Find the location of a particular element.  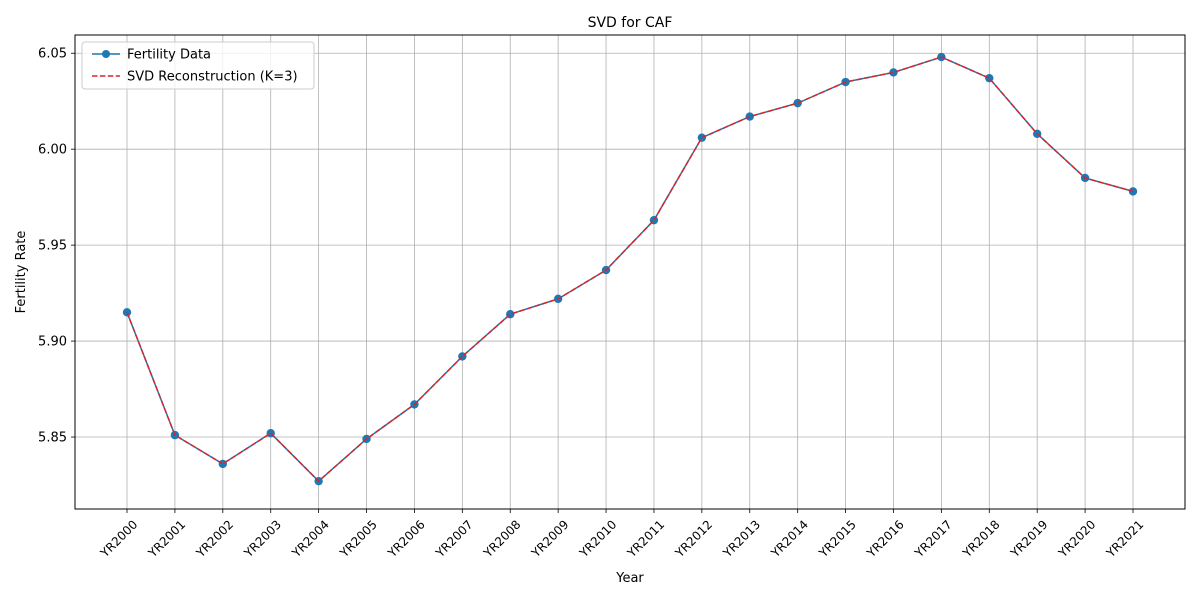

y-tick-label: 5.90 is located at coordinates (52, 342).